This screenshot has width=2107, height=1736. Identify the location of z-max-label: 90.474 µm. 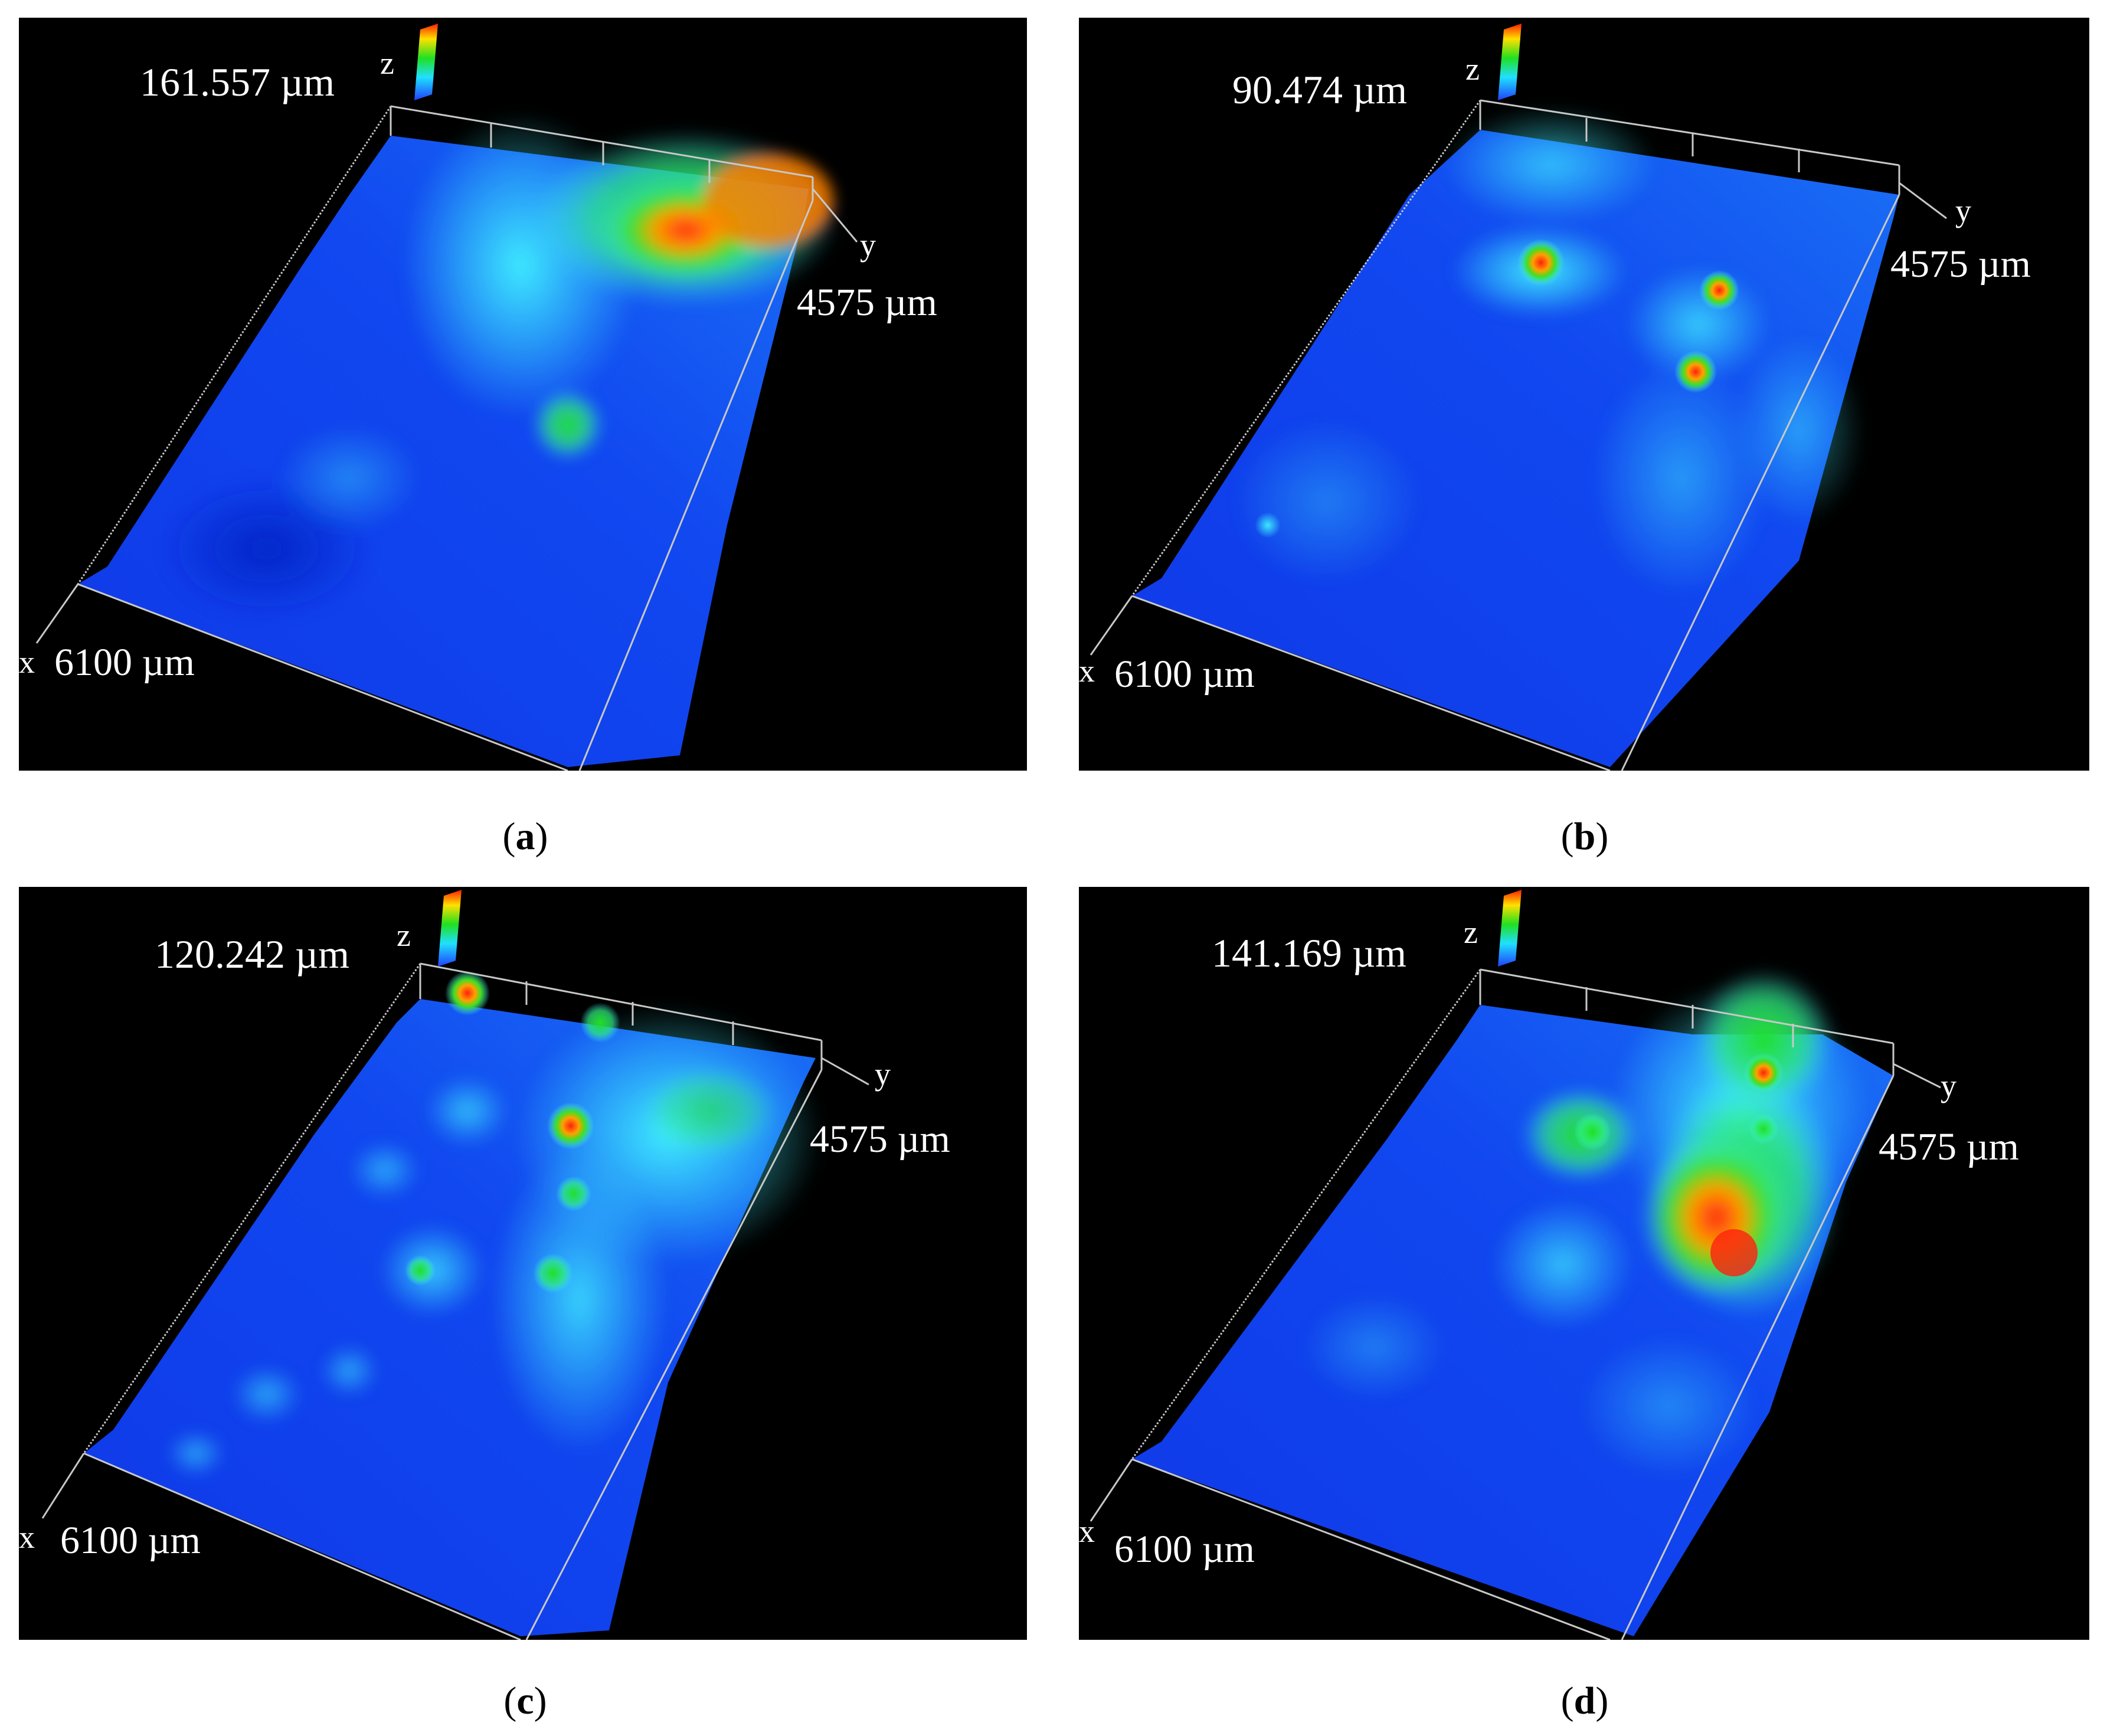
(1320, 89).